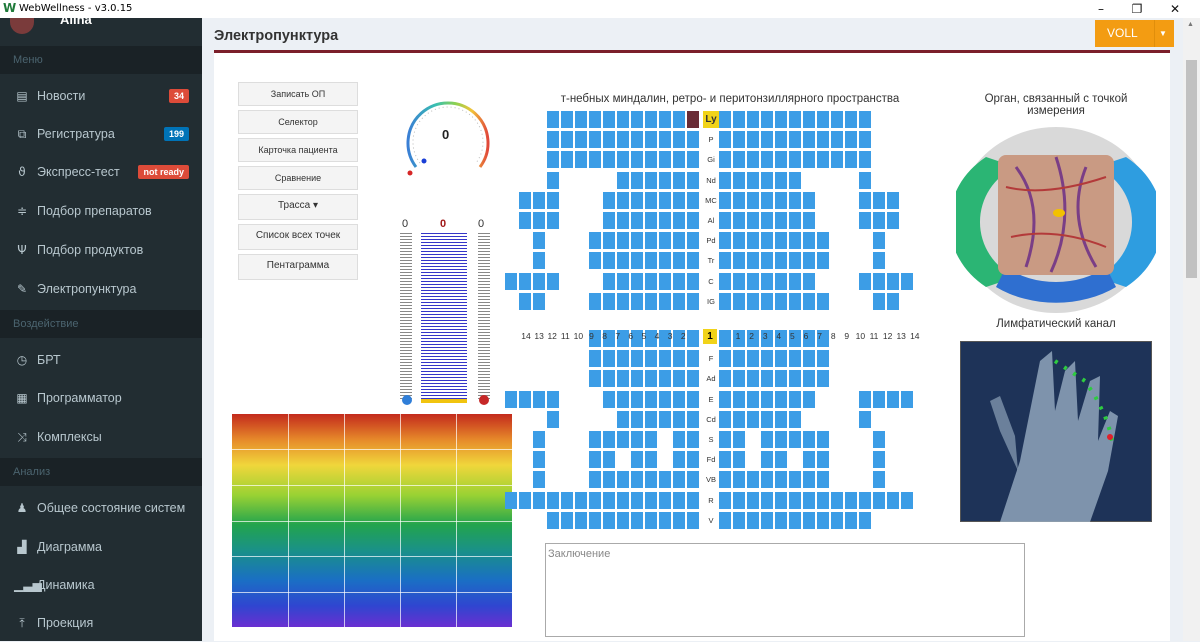  What do you see at coordinates (1191, 169) in the screenshot?
I see `scrollbar-thumb` at bounding box center [1191, 169].